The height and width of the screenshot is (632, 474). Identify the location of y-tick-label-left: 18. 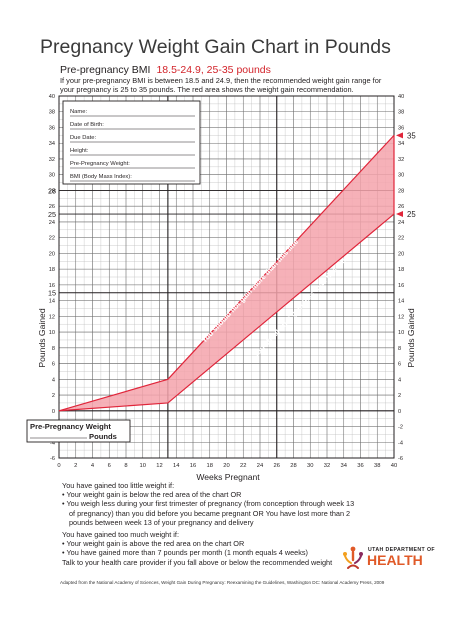
(52, 270).